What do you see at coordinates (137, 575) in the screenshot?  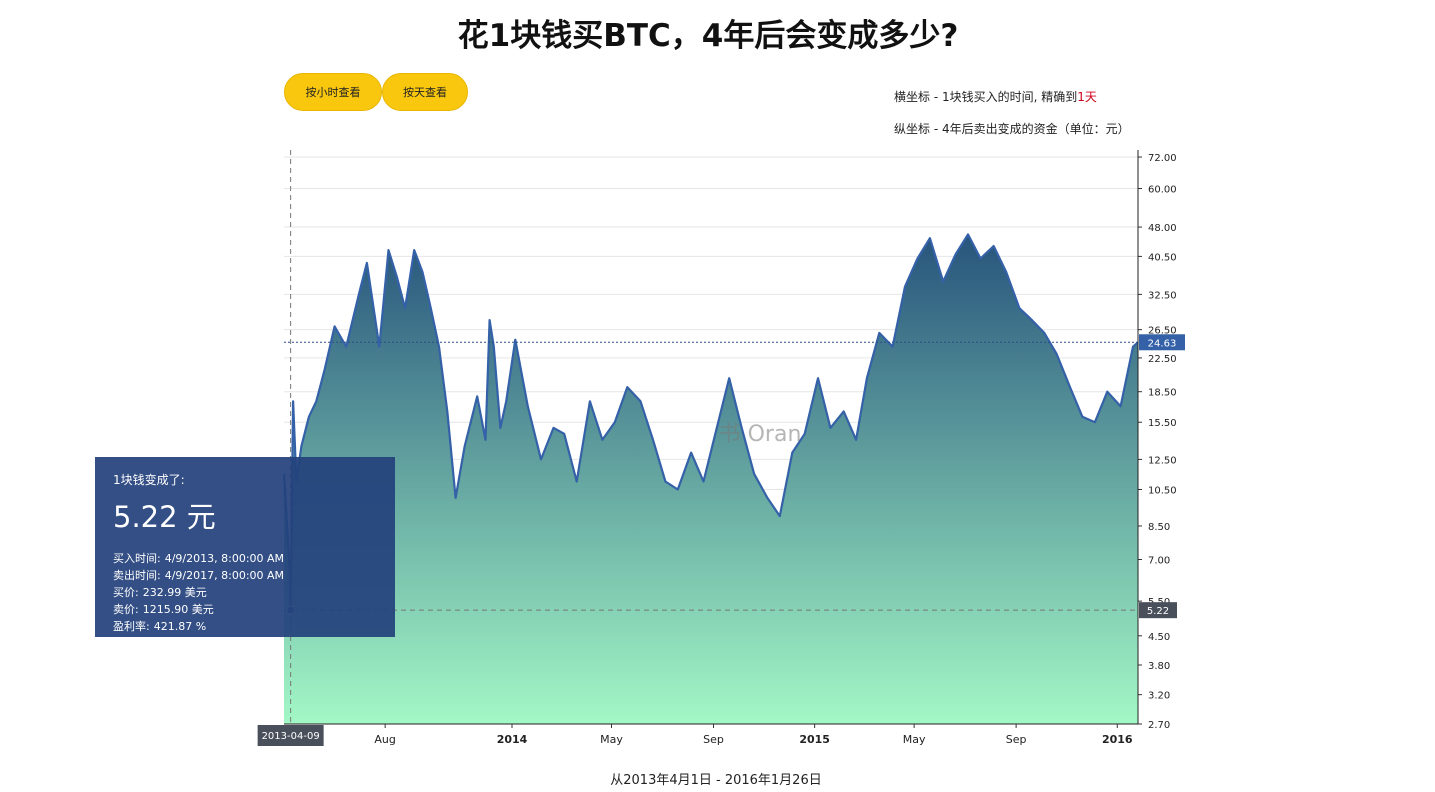 I see `tooltip-label: 卖出时间:` at bounding box center [137, 575].